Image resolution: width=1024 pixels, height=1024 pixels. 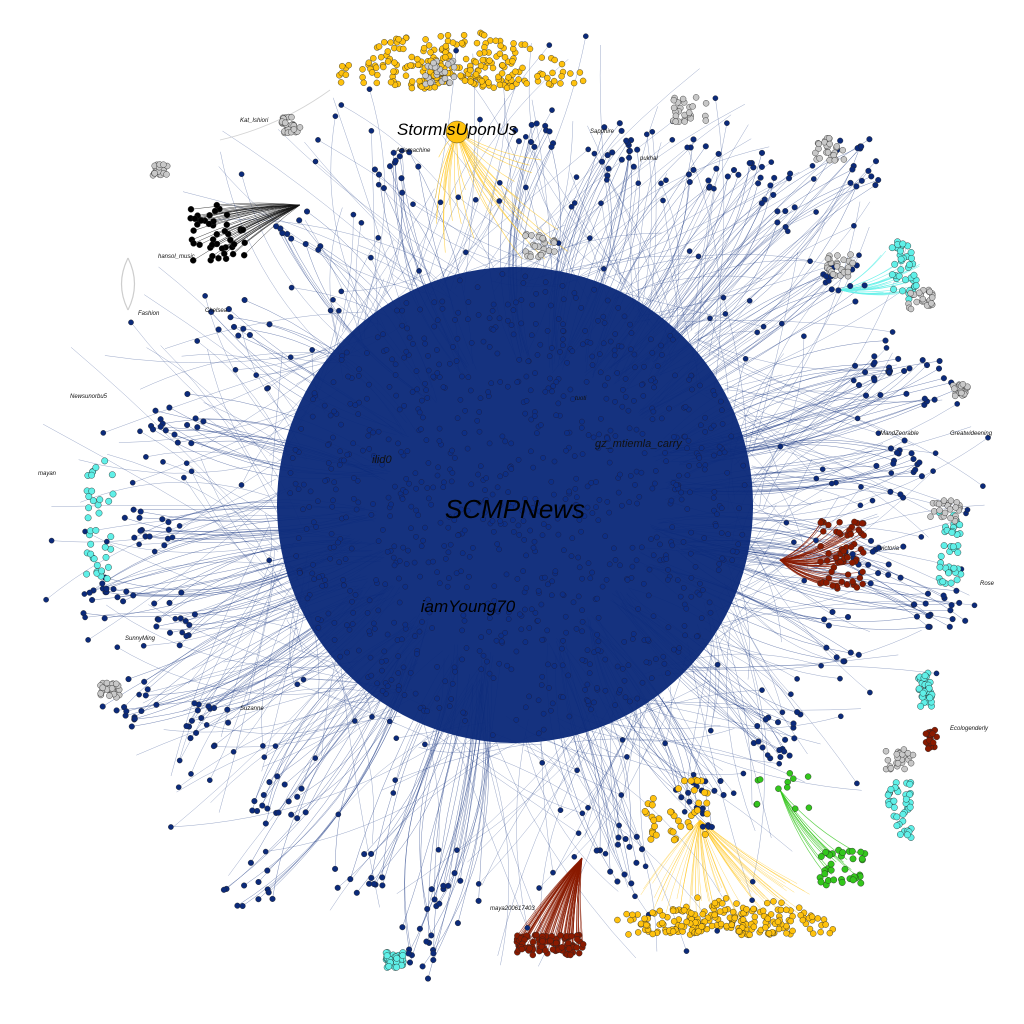 I want to click on node-label: Ecologenderly, so click(x=969, y=729).